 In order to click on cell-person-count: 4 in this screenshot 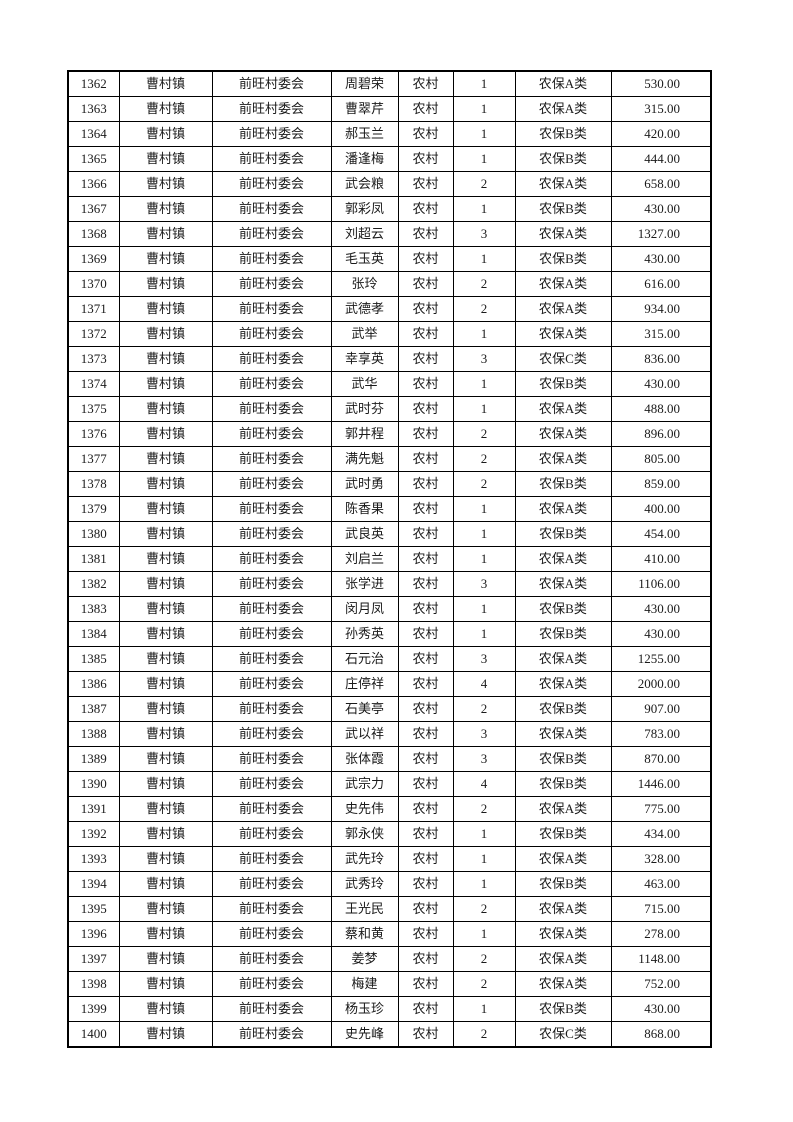, I will do `click(484, 684)`.